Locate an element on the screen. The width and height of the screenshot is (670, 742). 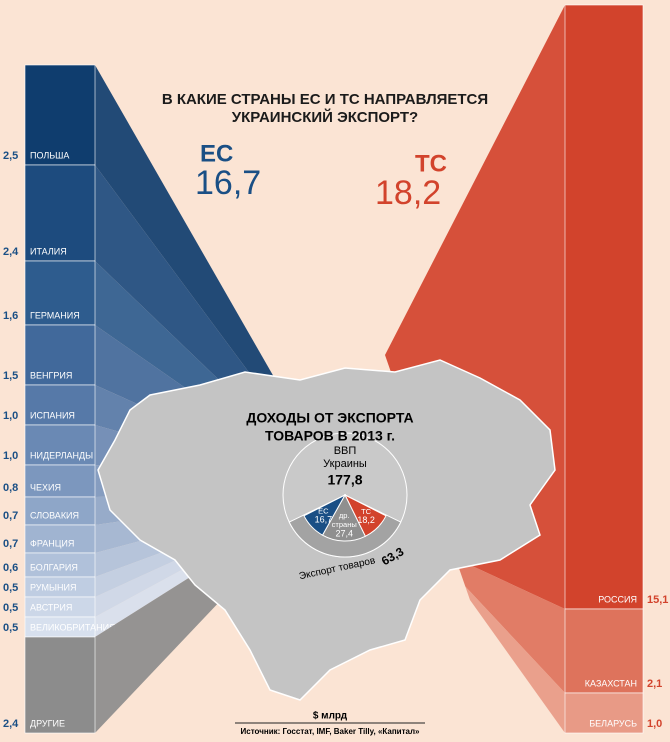
country-name: АВСТРИЯ is located at coordinates (51, 607).